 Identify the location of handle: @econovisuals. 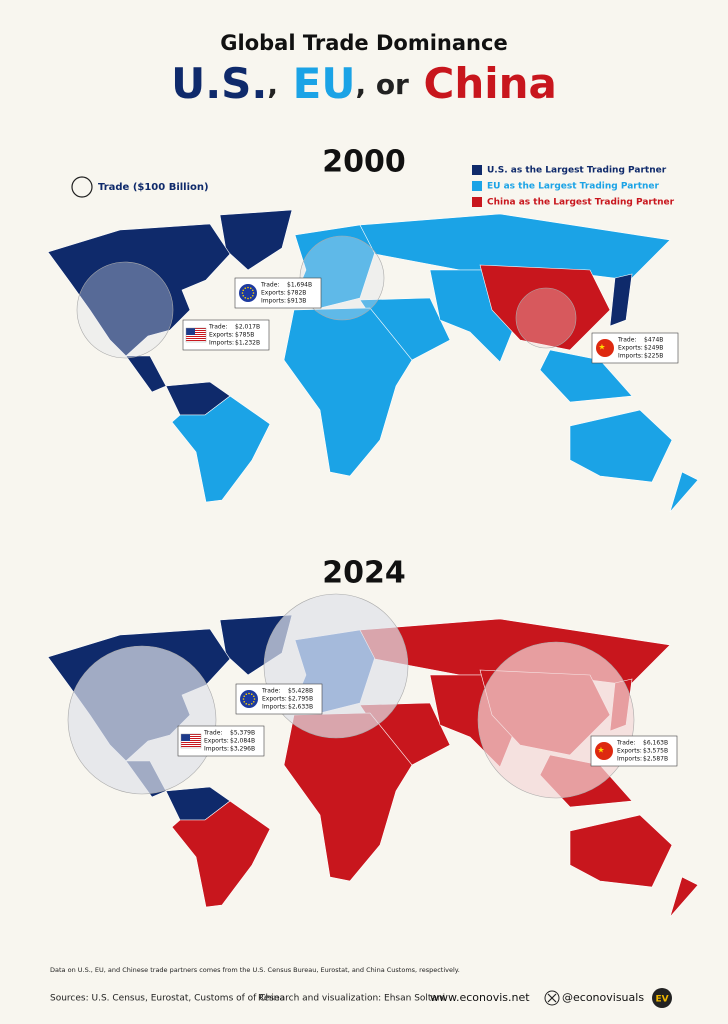
(603, 997).